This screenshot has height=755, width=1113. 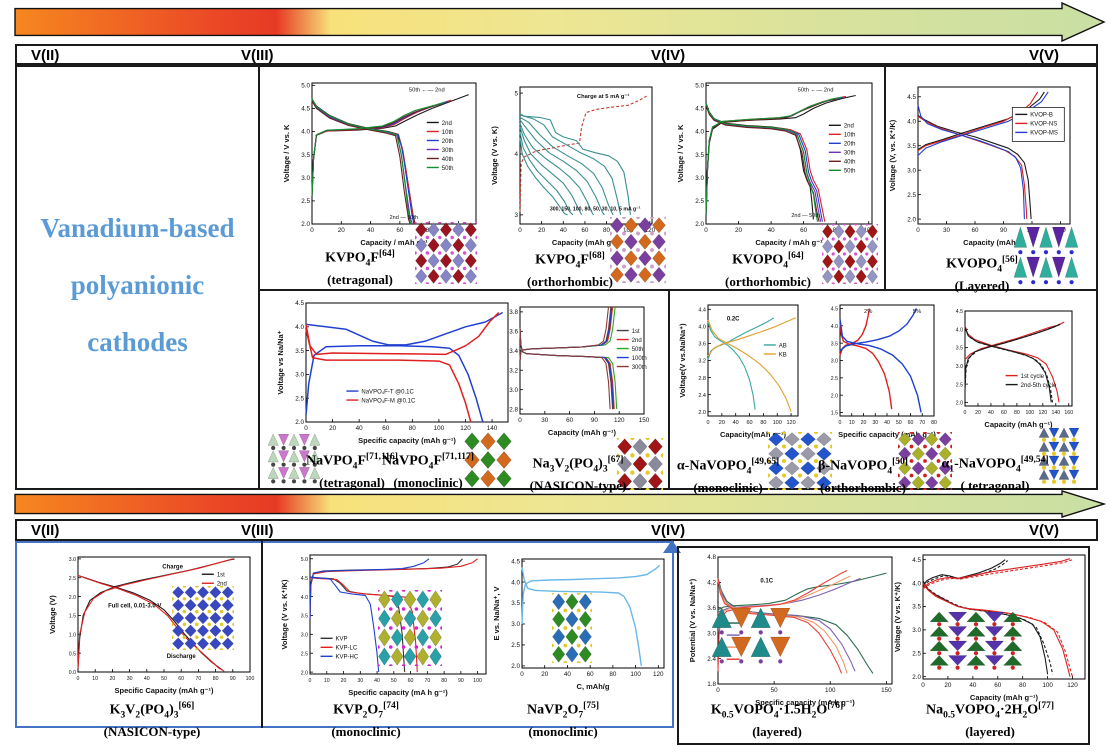 I want to click on svg-text: NaVPO₄F-M @0.1C, so click(x=388, y=401).